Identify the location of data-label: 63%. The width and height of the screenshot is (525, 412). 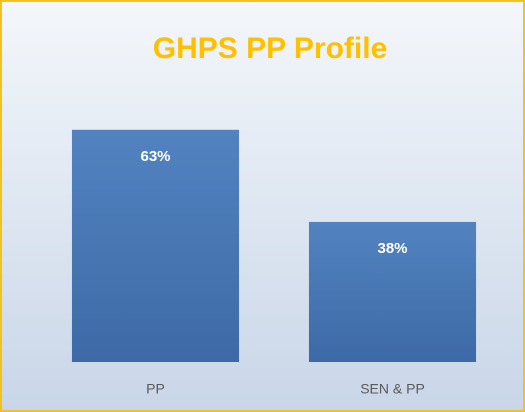
(155, 156).